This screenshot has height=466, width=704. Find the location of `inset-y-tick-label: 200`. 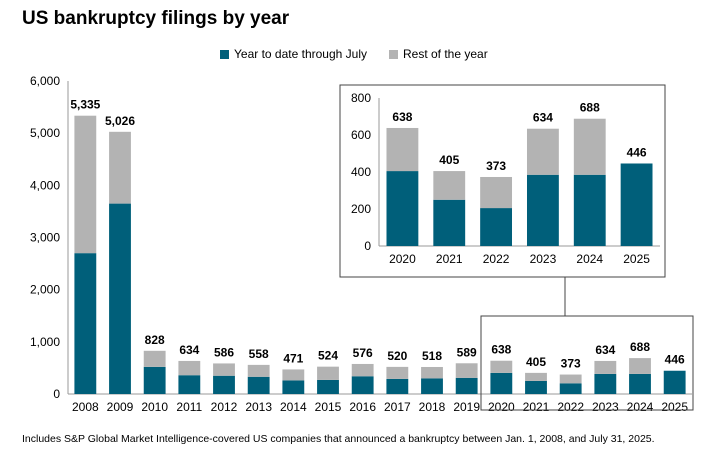

inset-y-tick-label: 200 is located at coordinates (361, 209).